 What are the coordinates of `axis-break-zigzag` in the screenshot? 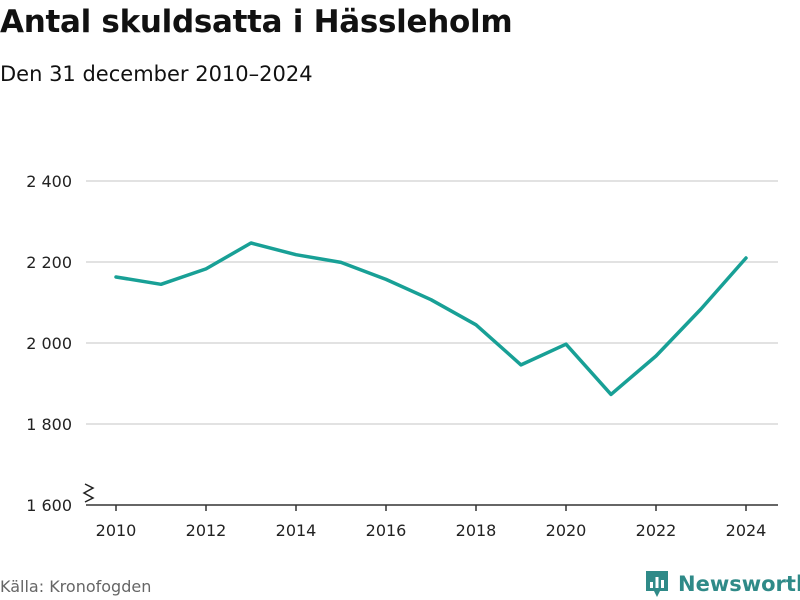 It's located at (88, 493).